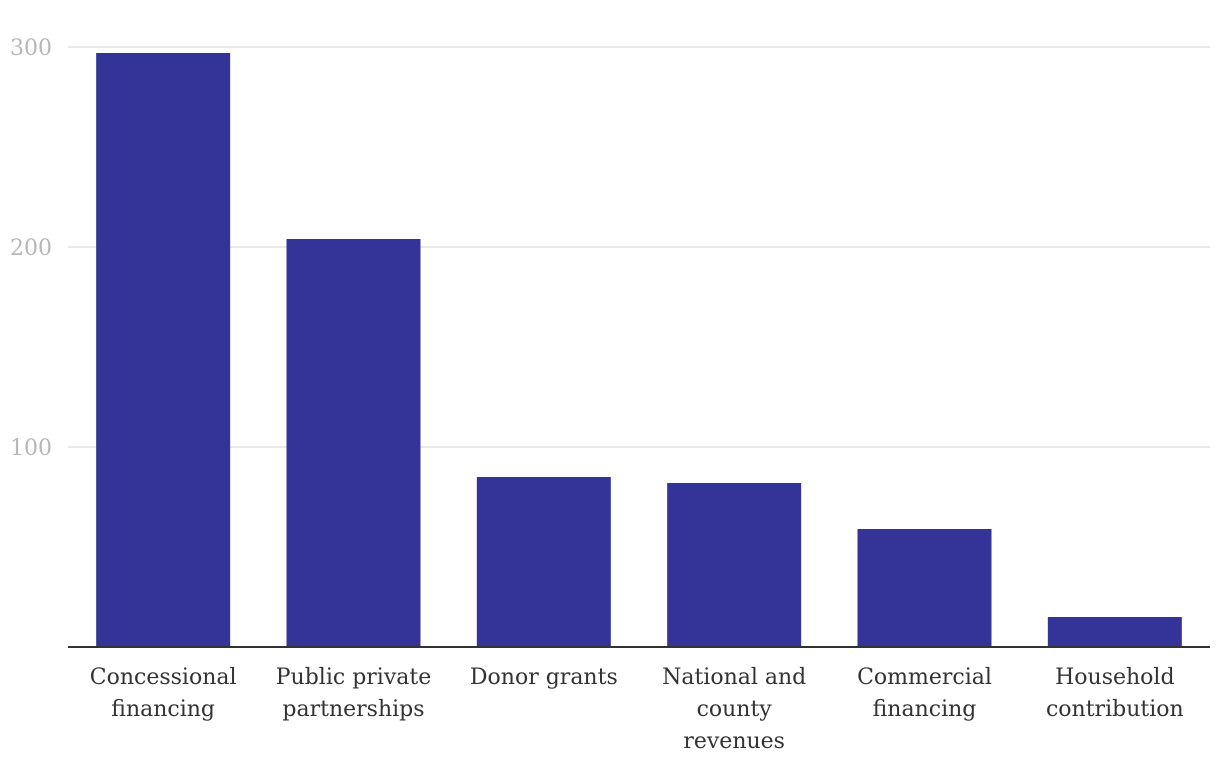  Describe the element at coordinates (31, 448) in the screenshot. I see `y-tick-label: 100` at that location.